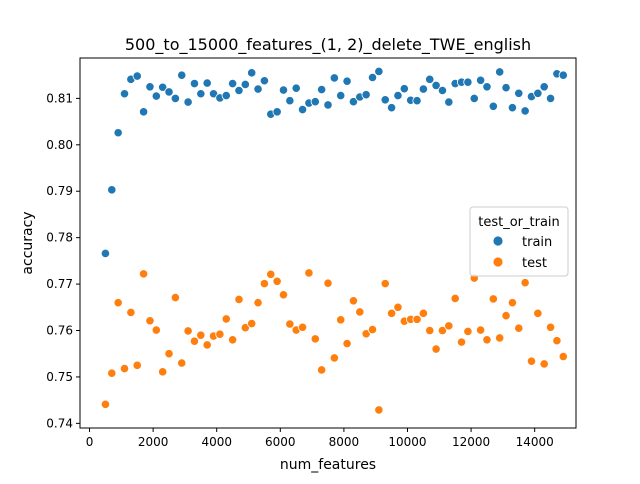 The height and width of the screenshot is (484, 640). Describe the element at coordinates (471, 442) in the screenshot. I see `x-tick-label: 12000` at that location.